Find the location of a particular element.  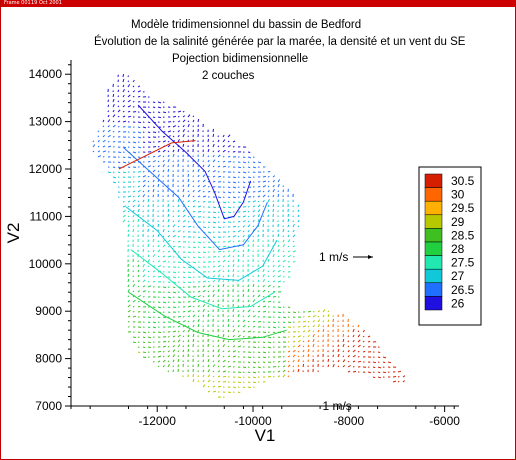

y-axis-title: V2 is located at coordinates (13, 233).